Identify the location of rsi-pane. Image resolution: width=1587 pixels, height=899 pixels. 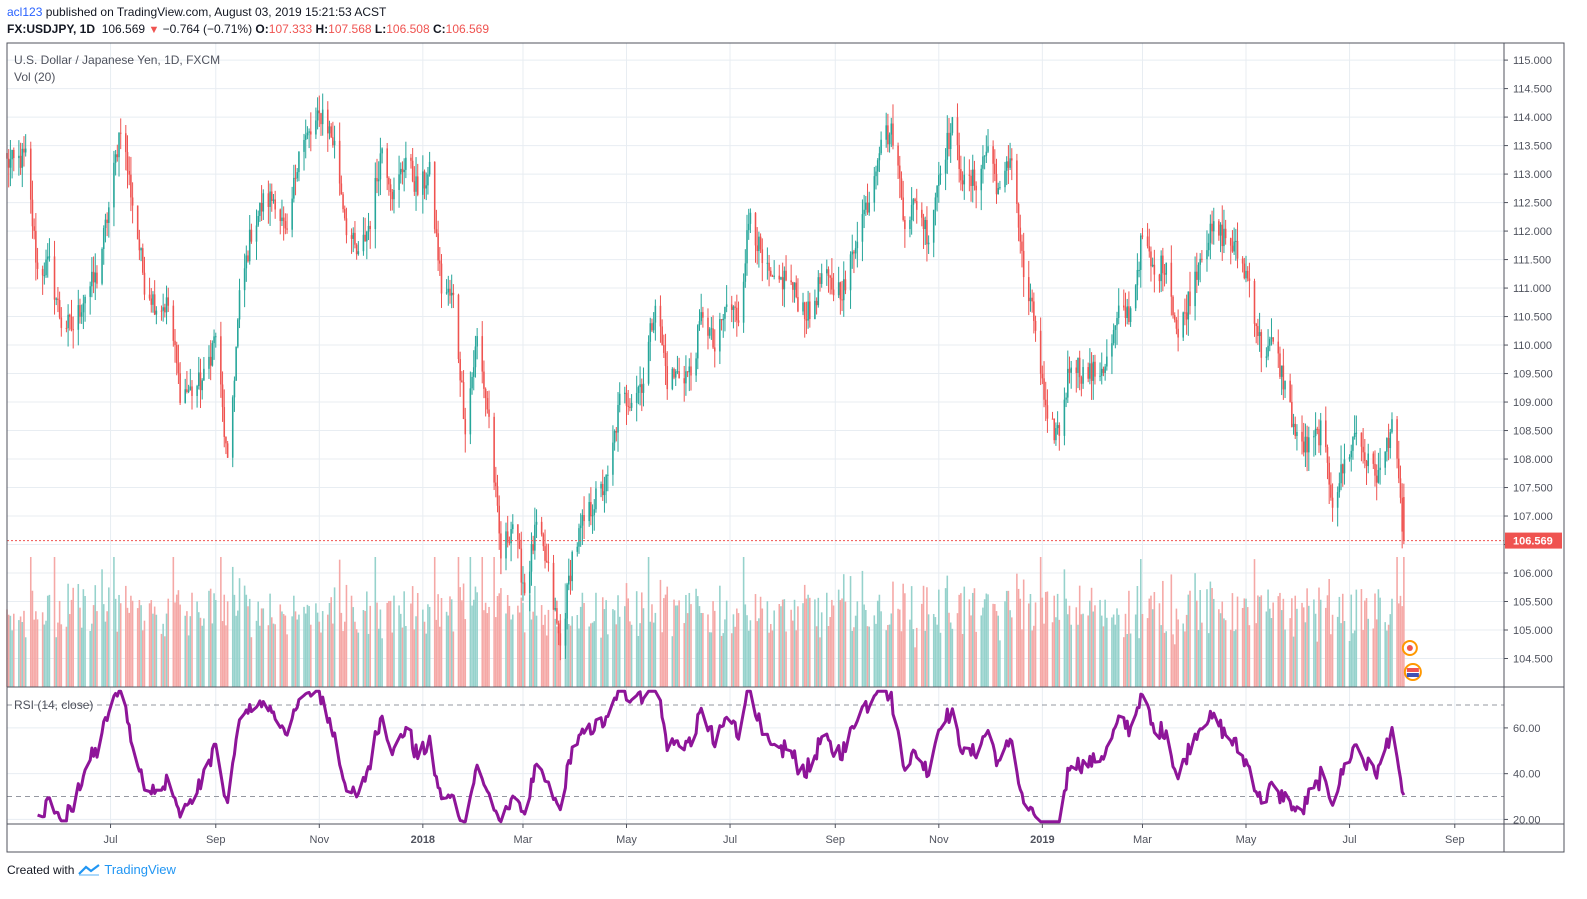
(755, 756).